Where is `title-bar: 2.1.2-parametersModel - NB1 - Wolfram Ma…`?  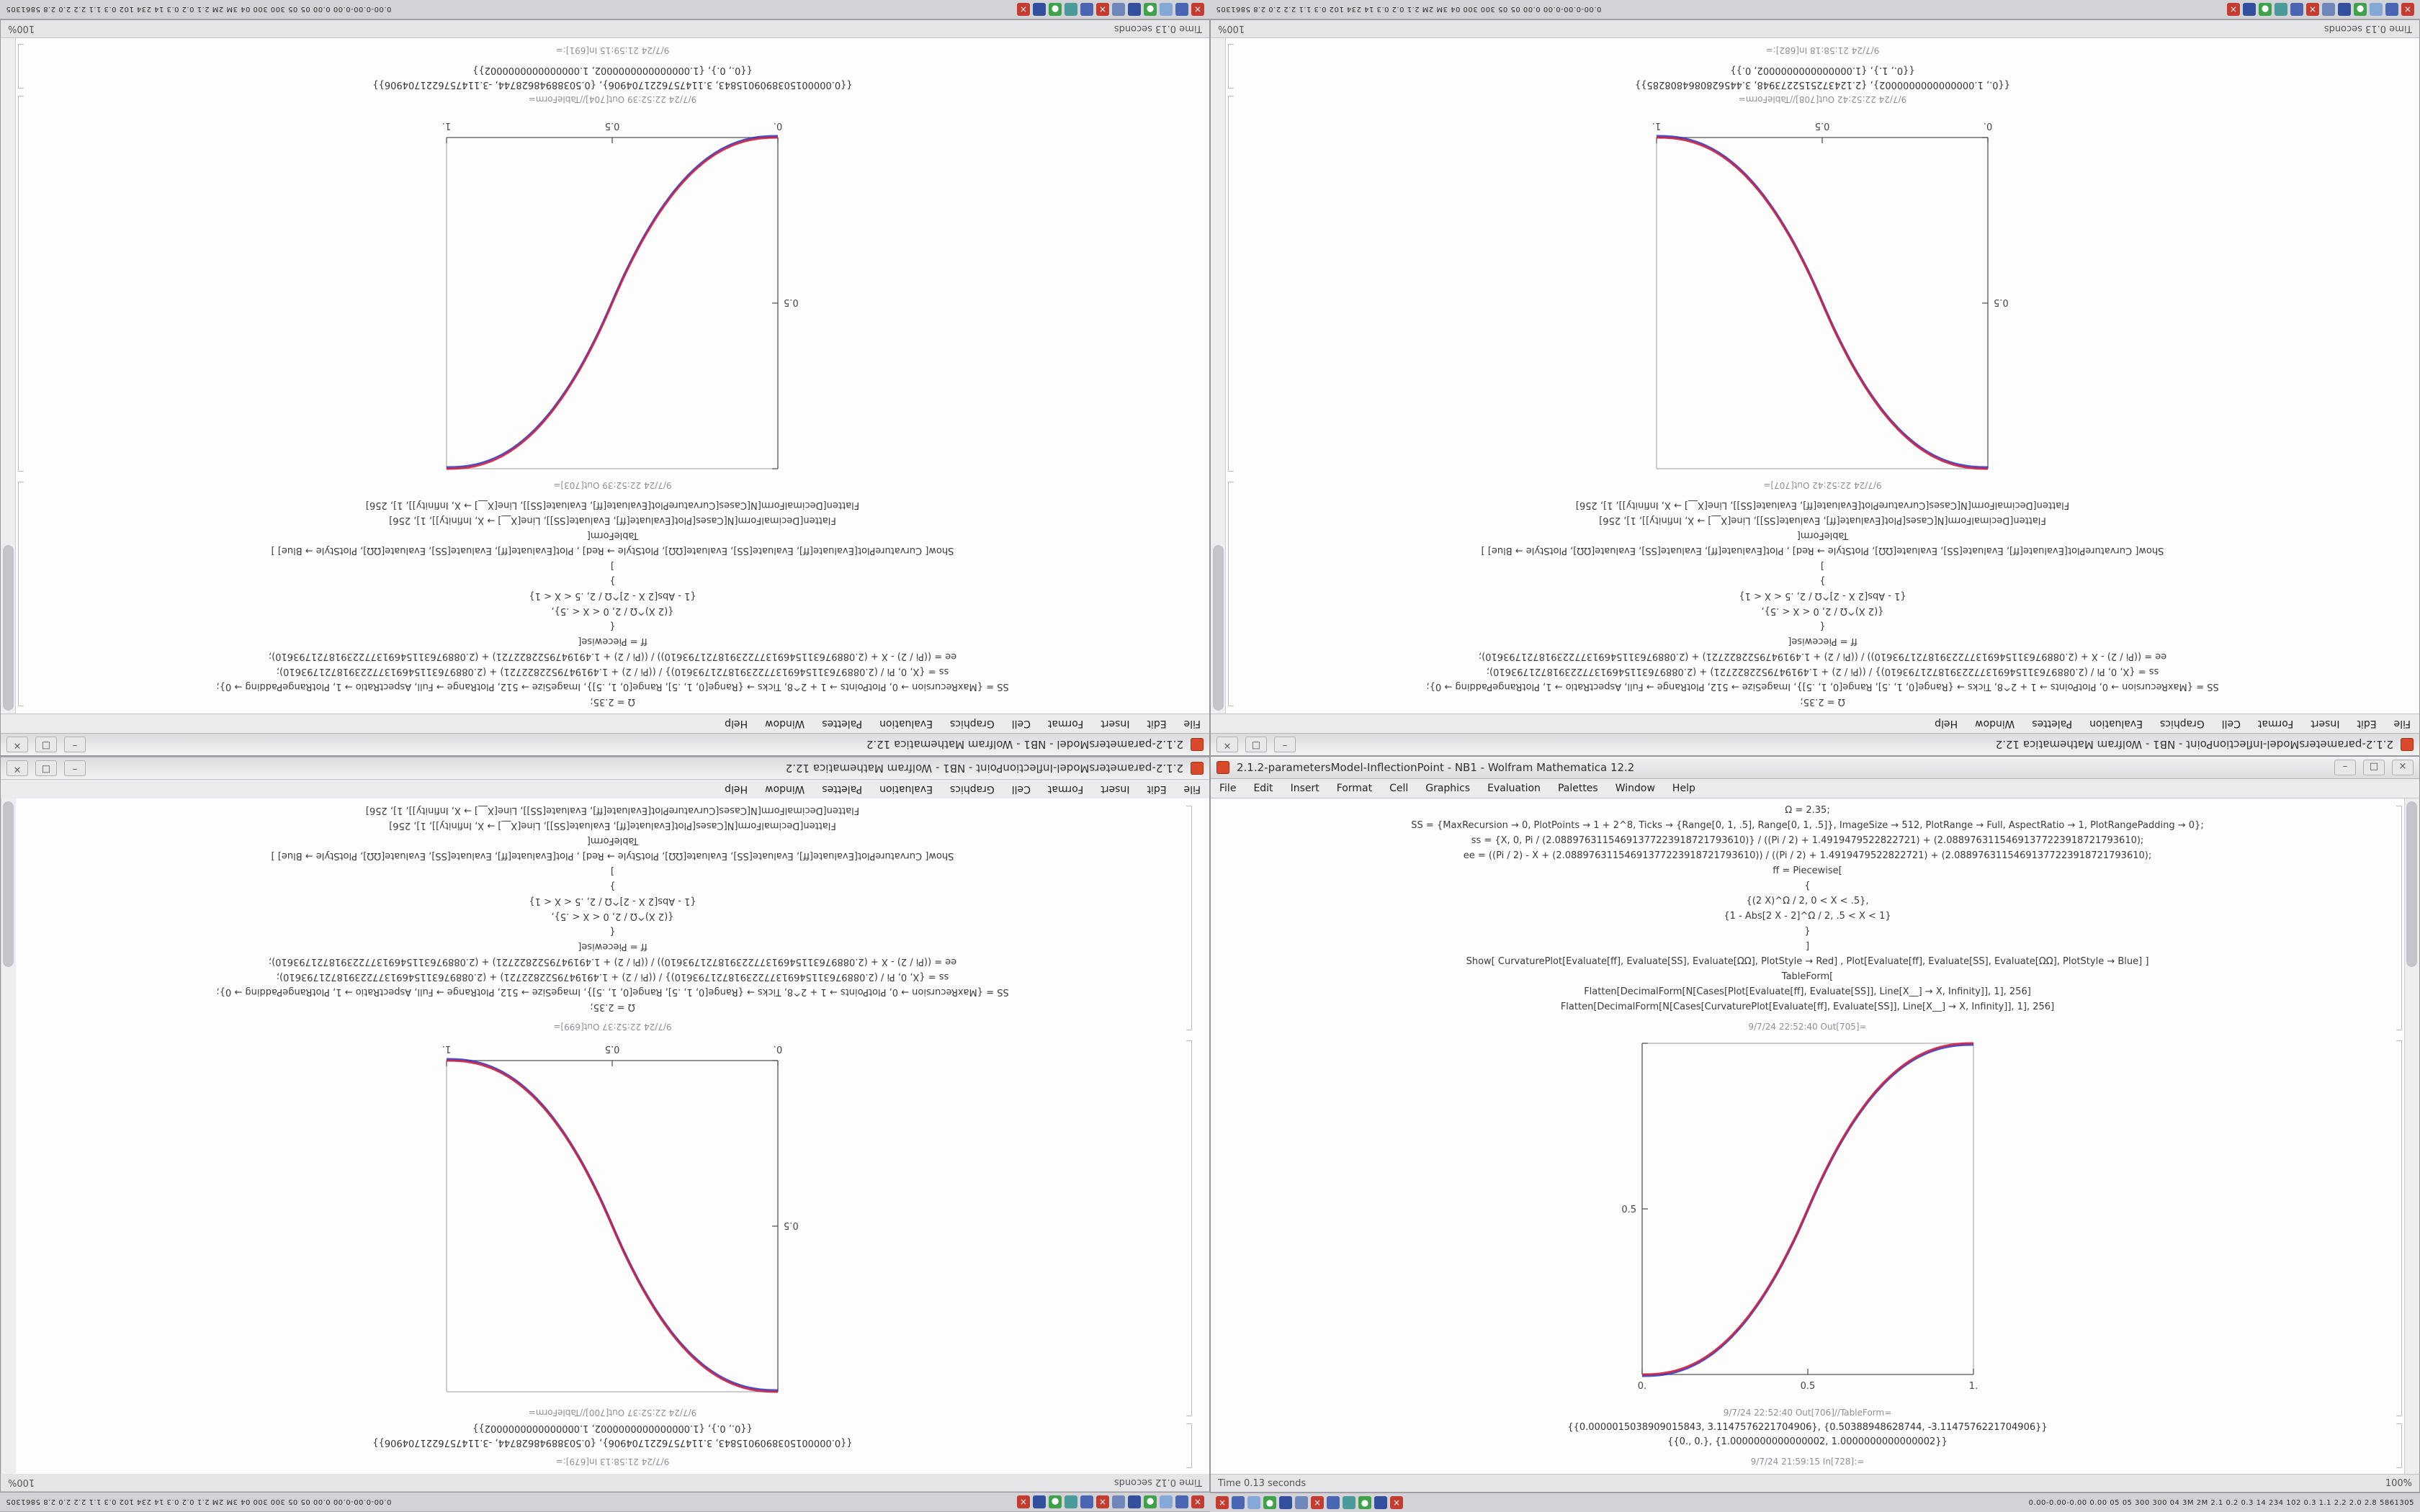
title-bar: 2.1.2-parametersModel - NB1 - Wolfram Ma… is located at coordinates (605, 744).